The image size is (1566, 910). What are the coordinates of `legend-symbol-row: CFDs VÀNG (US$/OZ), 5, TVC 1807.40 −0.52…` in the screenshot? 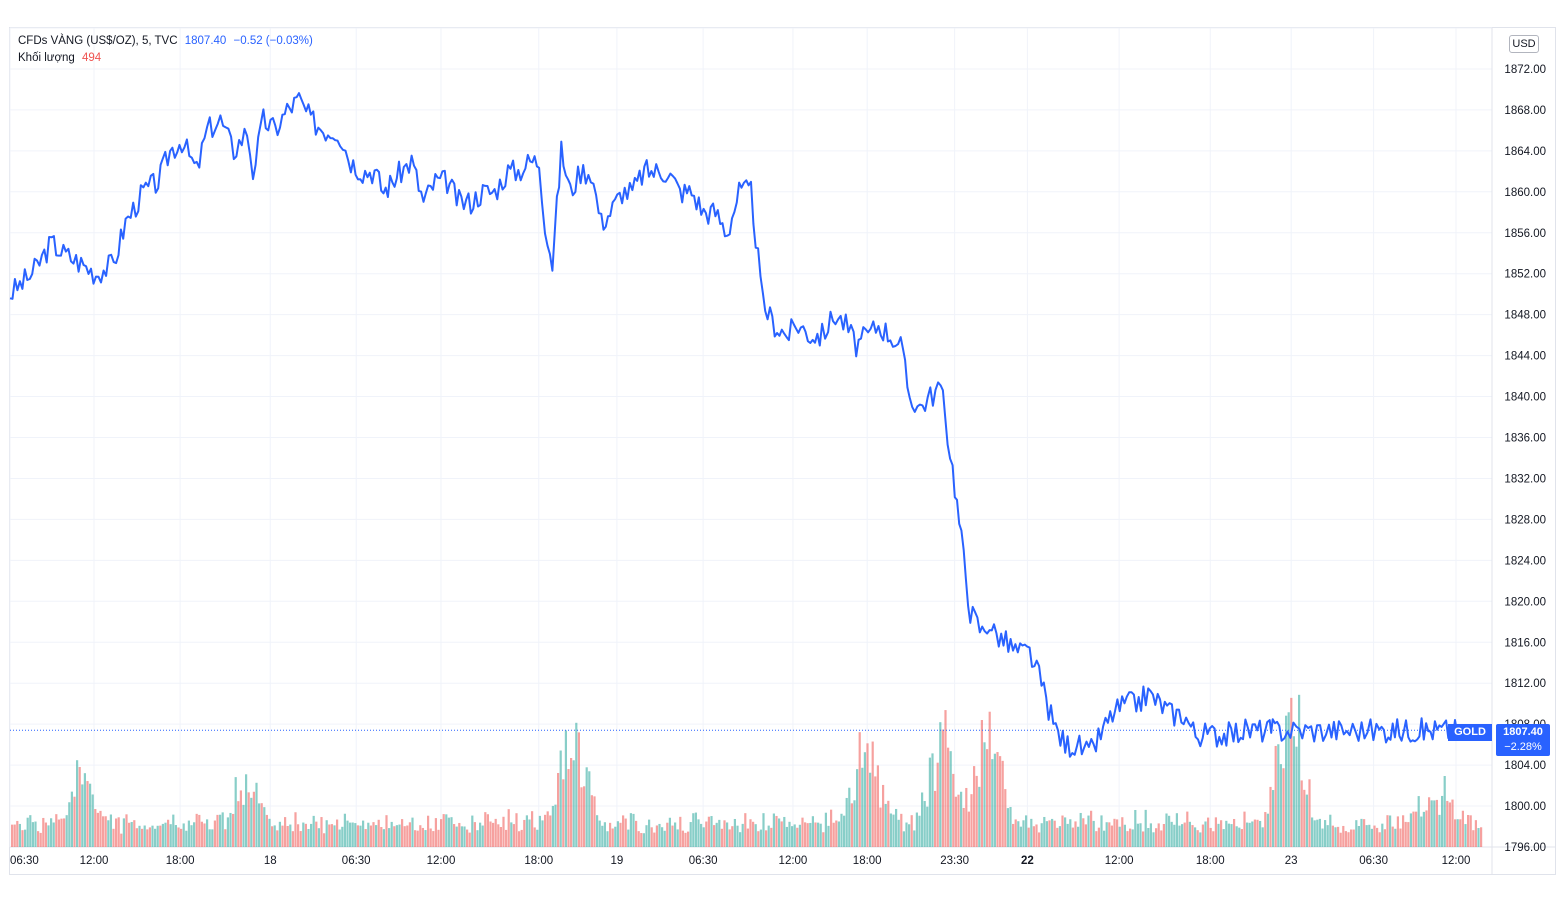 It's located at (167, 41).